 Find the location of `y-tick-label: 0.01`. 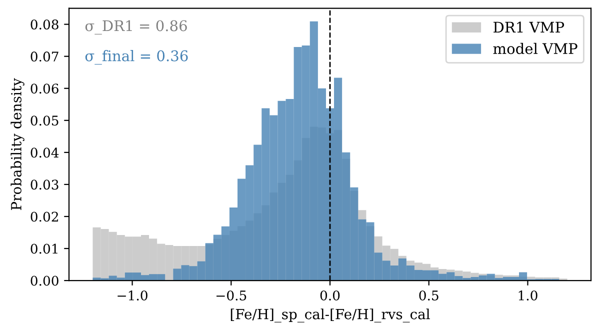

y-tick-label: 0.01 is located at coordinates (44, 249).